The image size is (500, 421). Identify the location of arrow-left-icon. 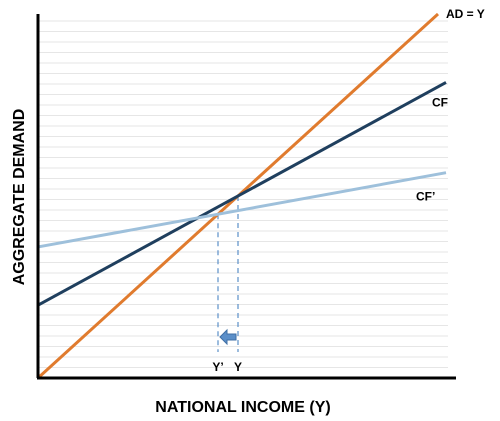
(228, 337).